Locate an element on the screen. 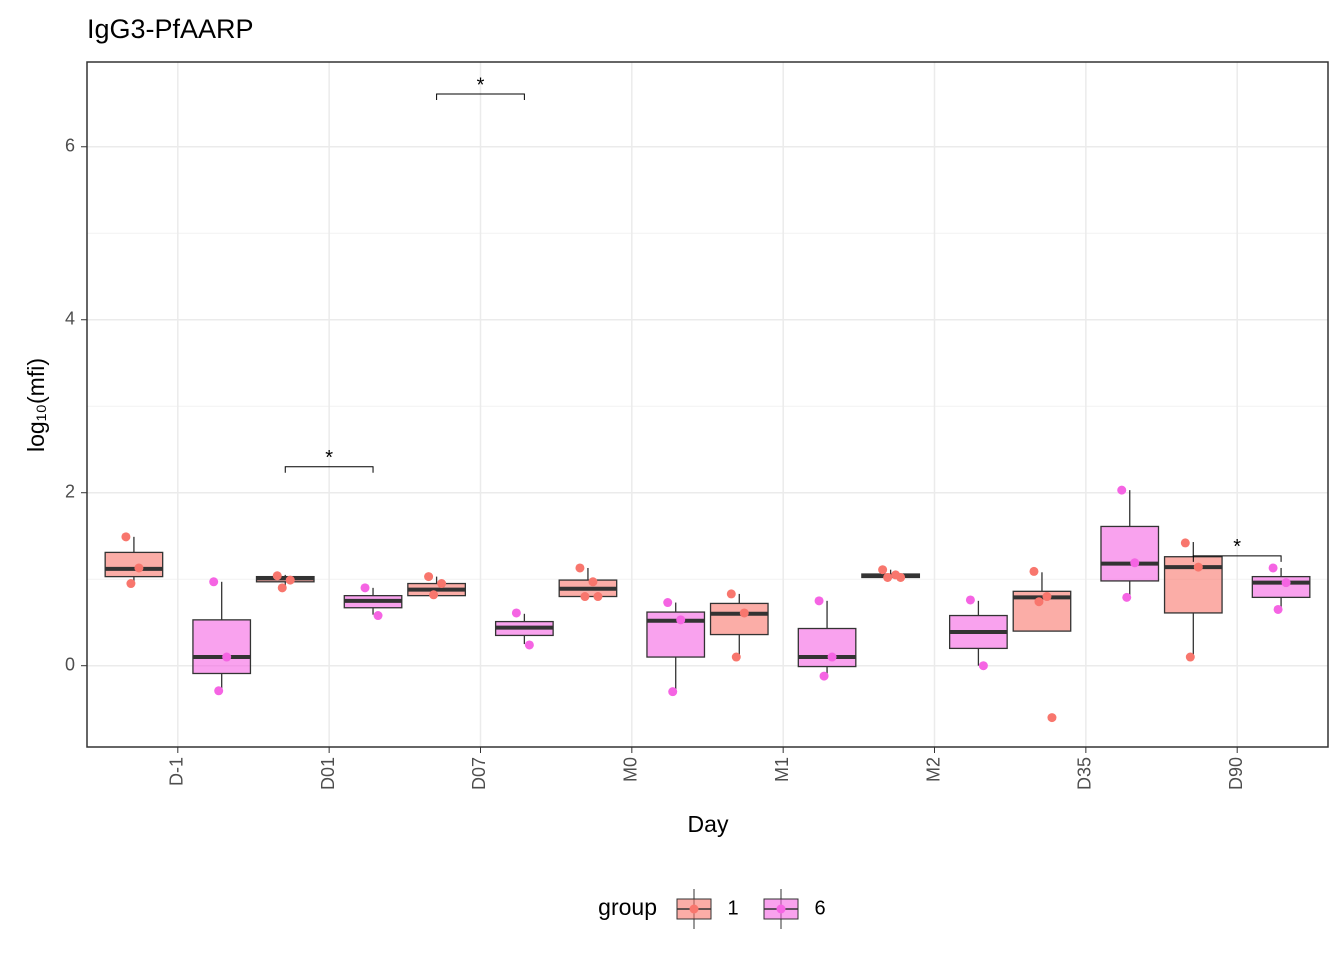  y-tick-label: 2 is located at coordinates (70, 491).